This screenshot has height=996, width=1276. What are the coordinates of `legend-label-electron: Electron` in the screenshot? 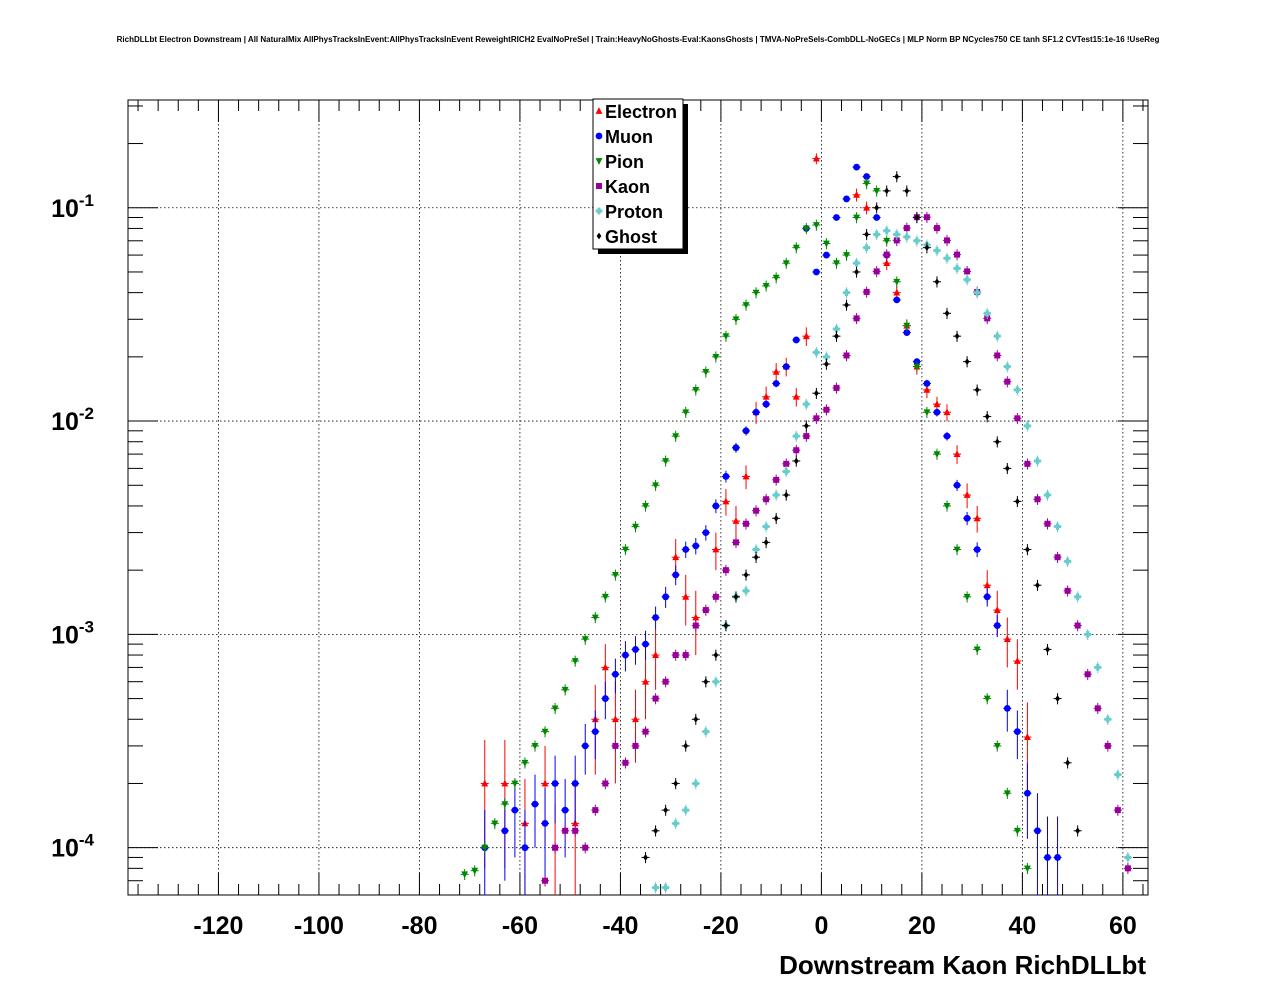 It's located at (641, 112).